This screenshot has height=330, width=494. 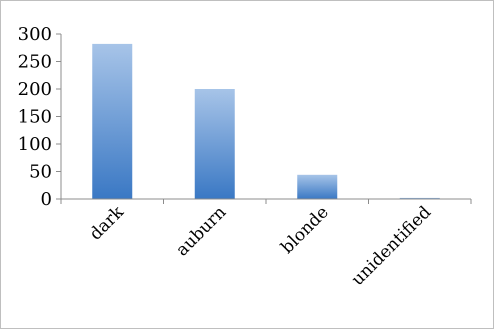 What do you see at coordinates (35, 89) in the screenshot?
I see `y-tick-label: 200` at bounding box center [35, 89].